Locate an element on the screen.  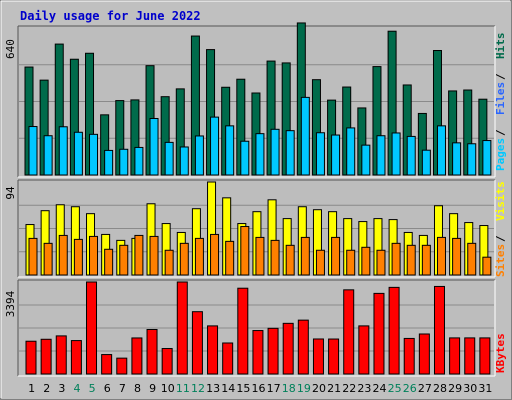
x-tick-label-6: 6 is located at coordinates (107, 388).